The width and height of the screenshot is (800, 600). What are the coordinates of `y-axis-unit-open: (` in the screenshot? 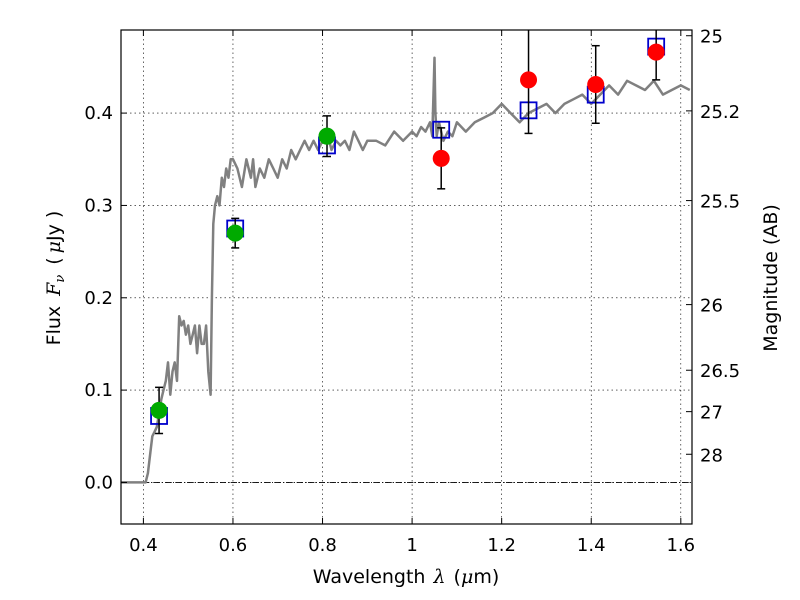 It's located at (54, 260).